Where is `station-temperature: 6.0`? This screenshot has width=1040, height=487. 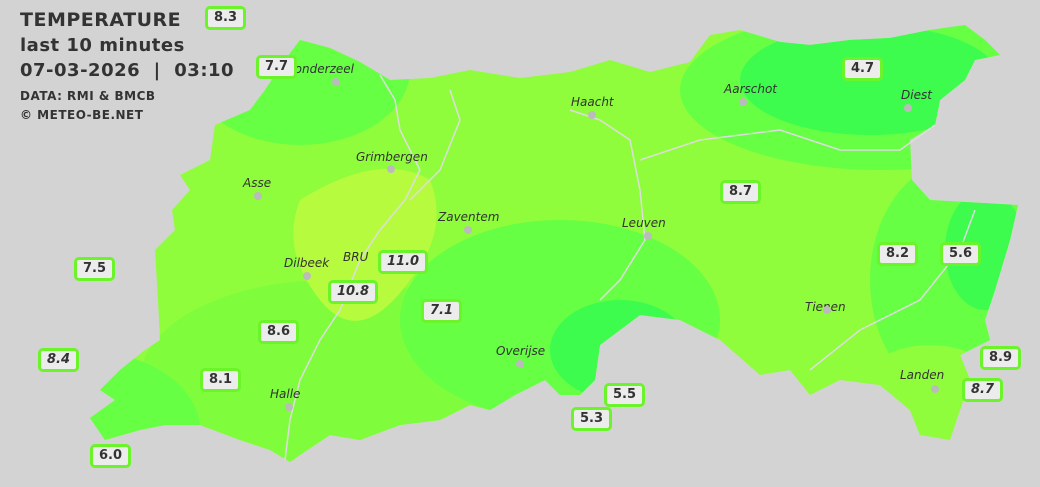 station-temperature: 6.0 is located at coordinates (111, 456).